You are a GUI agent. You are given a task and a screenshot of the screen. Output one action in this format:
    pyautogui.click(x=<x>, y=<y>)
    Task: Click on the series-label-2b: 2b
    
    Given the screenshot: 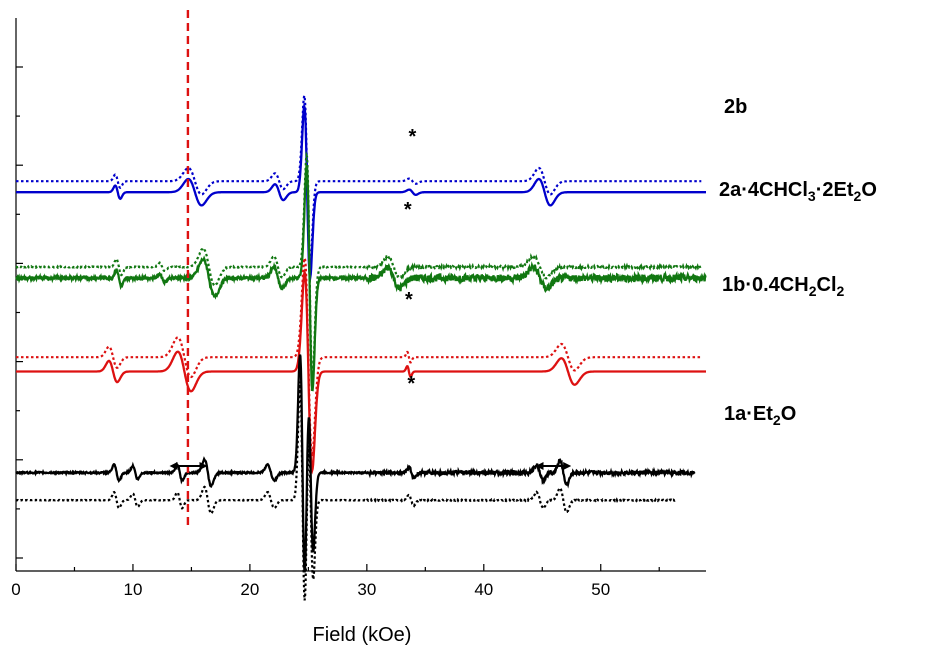 What is the action you would take?
    pyautogui.click(x=735, y=107)
    